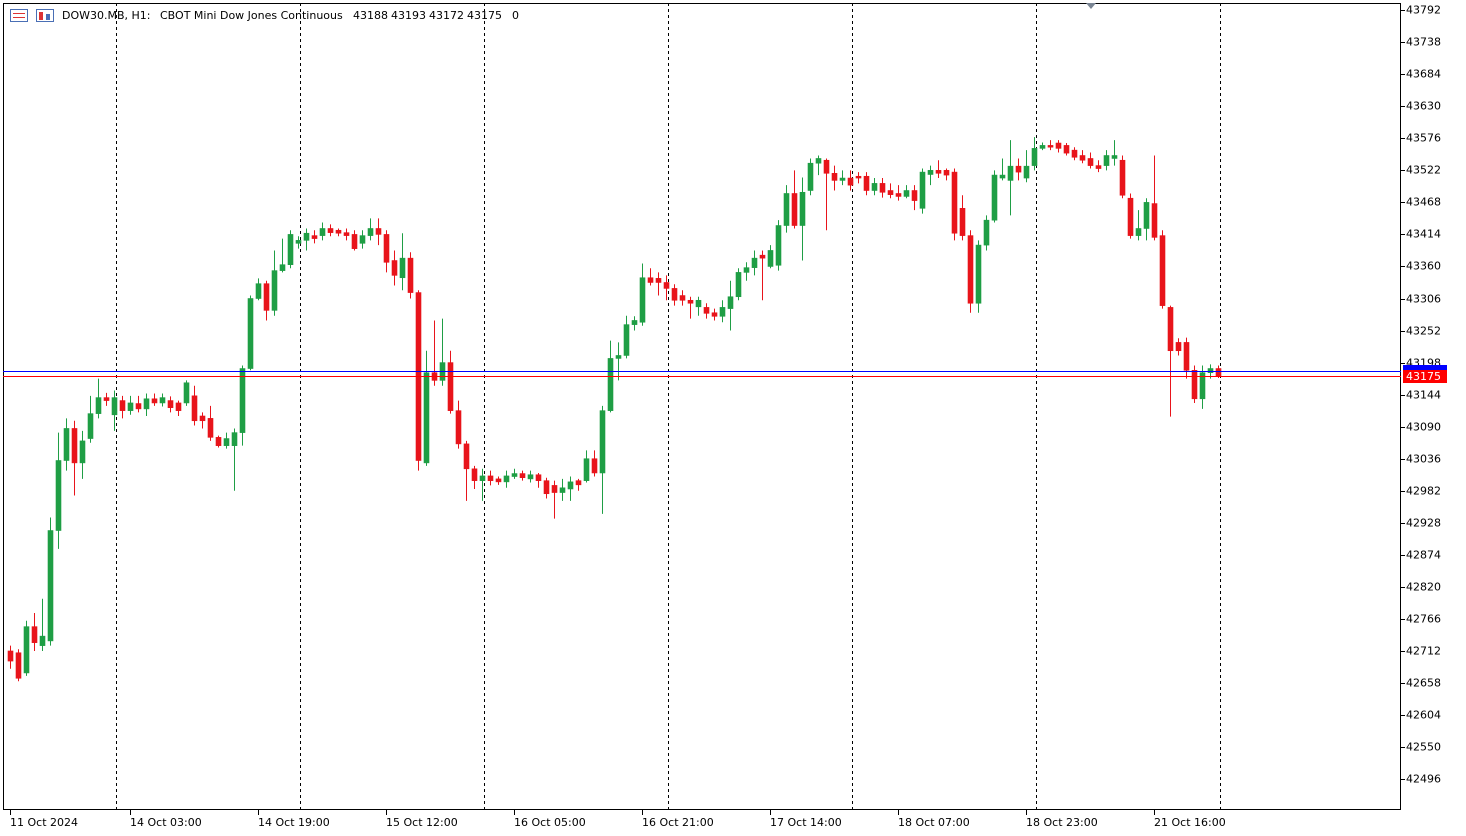 The width and height of the screenshot is (1466, 836). What do you see at coordinates (1423, 10) in the screenshot?
I see `y-tick-label: 43792` at bounding box center [1423, 10].